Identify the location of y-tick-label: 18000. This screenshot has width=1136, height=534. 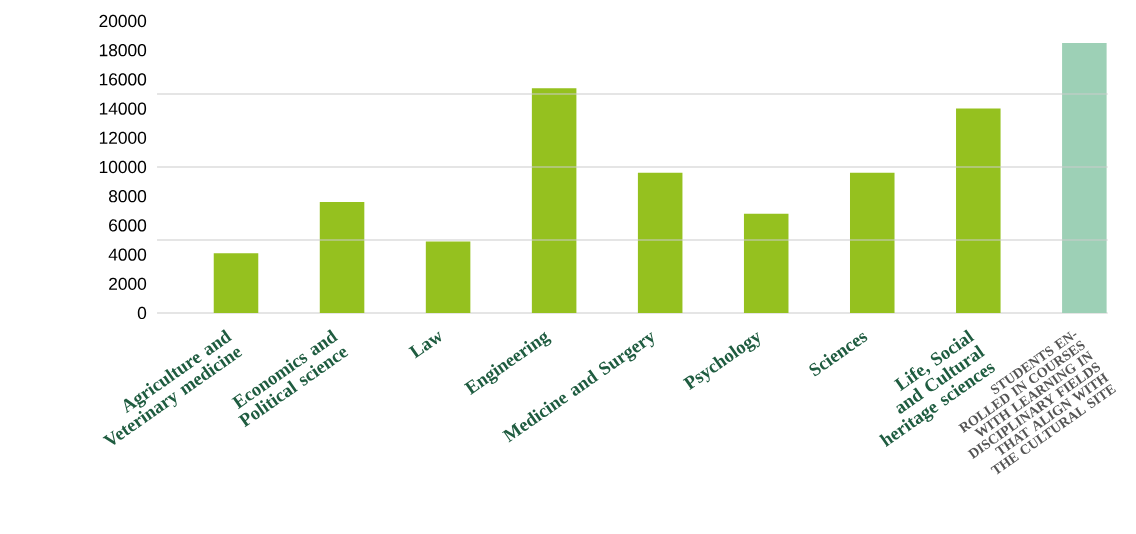
(123, 50).